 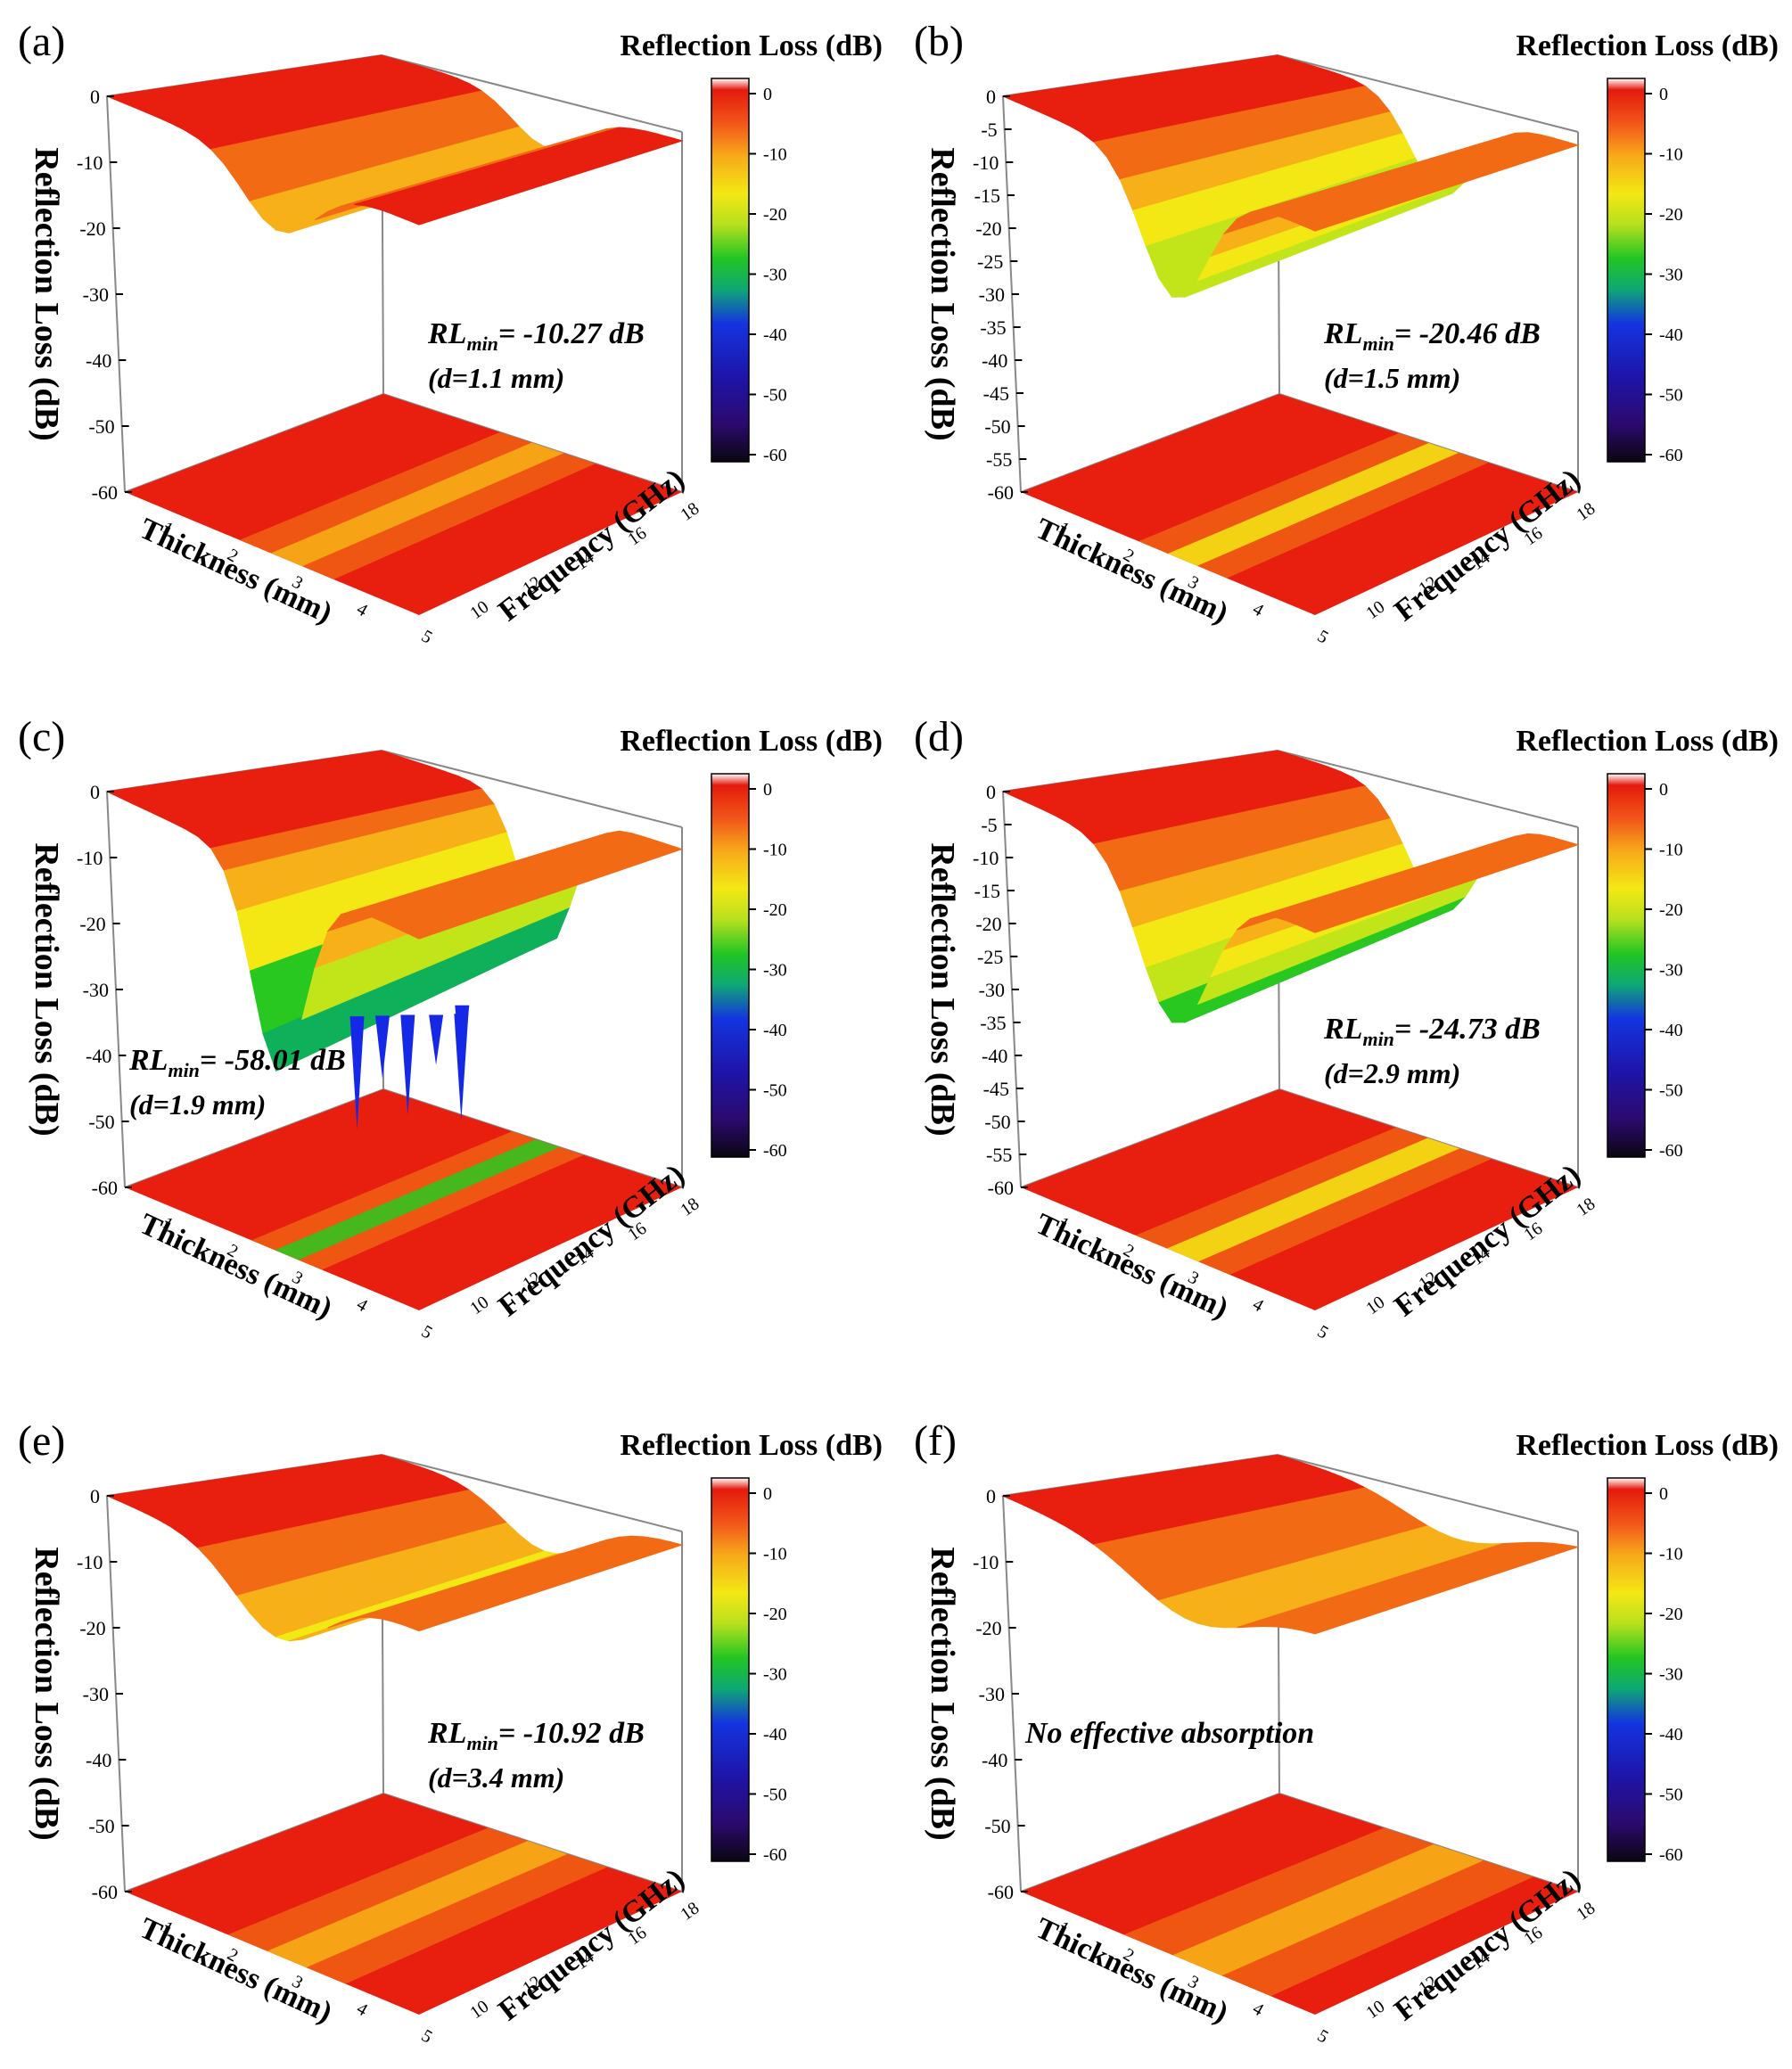 What do you see at coordinates (1468, 1029) in the screenshot?
I see `rlmin-value: = -24.73 dB` at bounding box center [1468, 1029].